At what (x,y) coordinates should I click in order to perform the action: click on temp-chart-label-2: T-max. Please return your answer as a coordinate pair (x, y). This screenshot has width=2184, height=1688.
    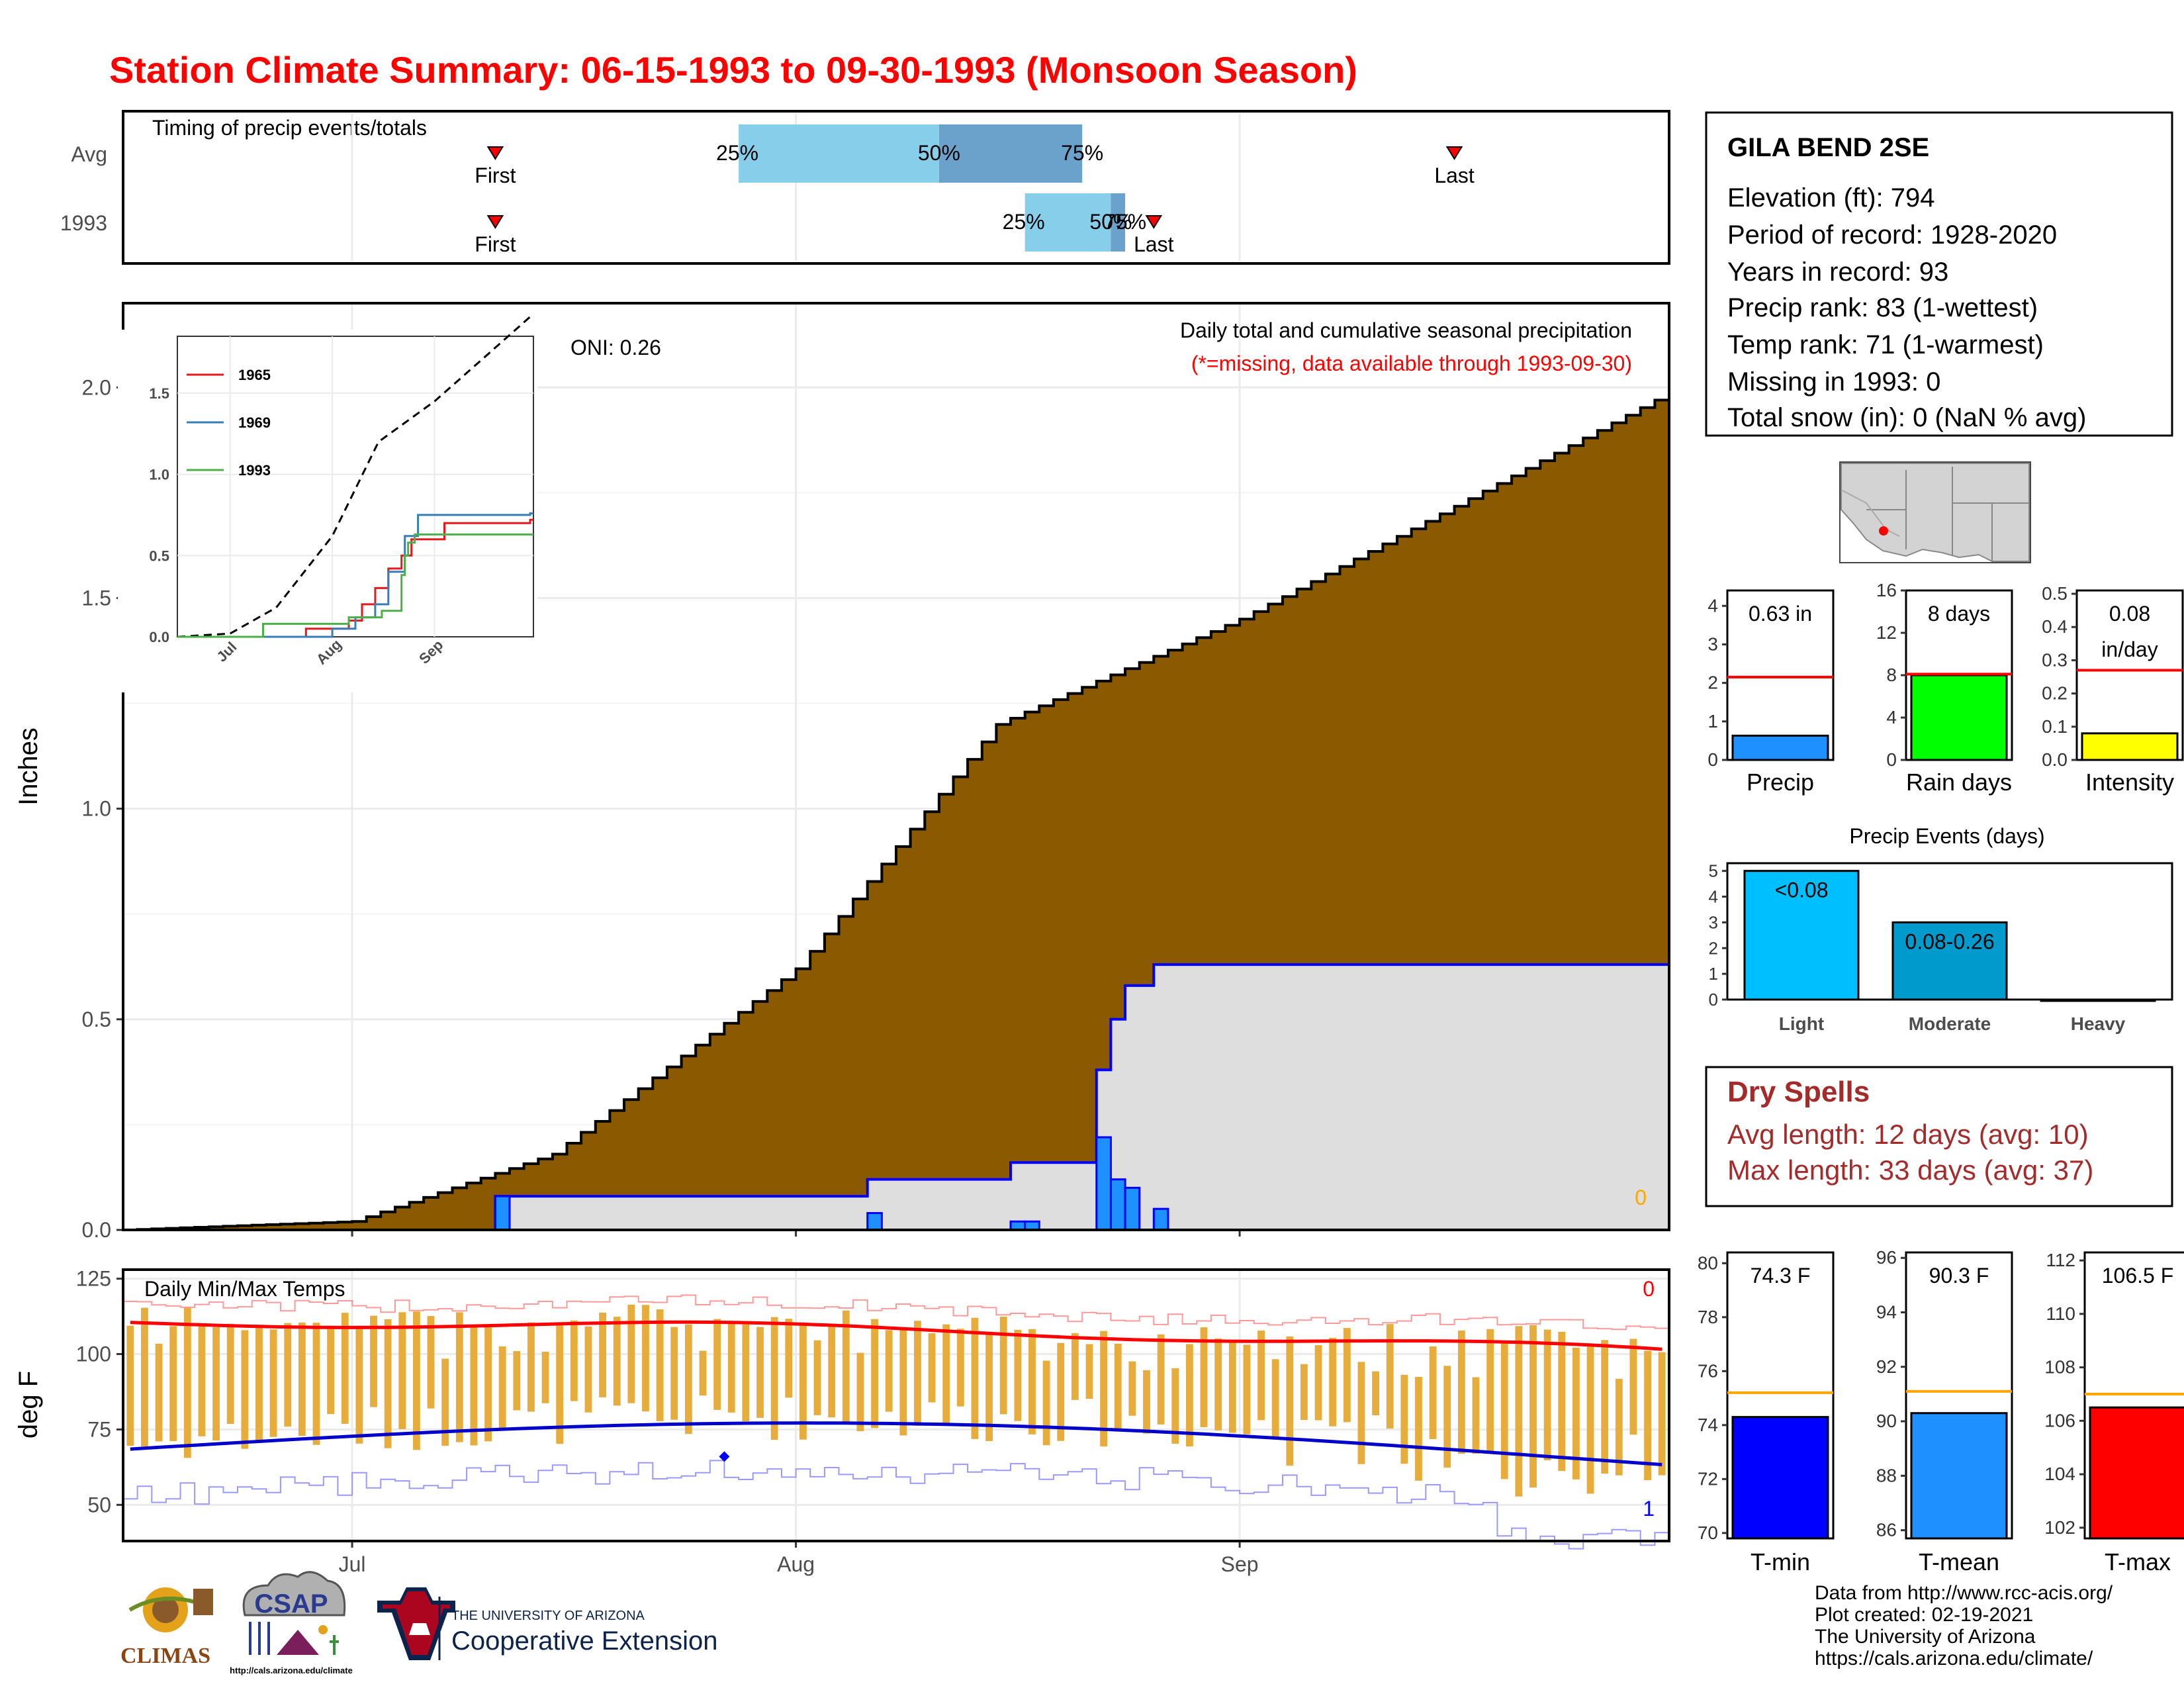
    Looking at the image, I should click on (2138, 1561).